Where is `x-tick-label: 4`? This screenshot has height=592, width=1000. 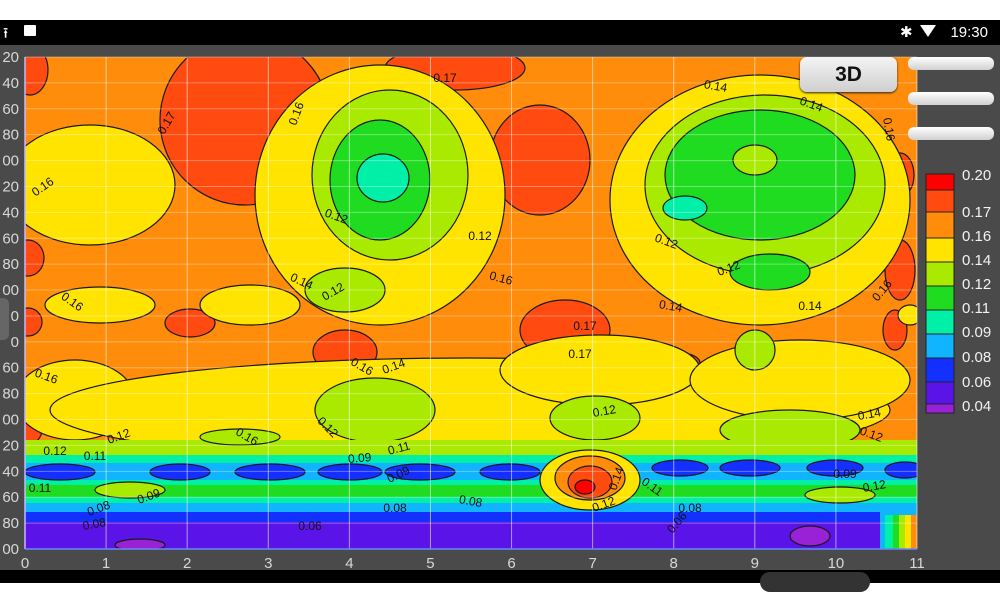 x-tick-label: 4 is located at coordinates (349, 563).